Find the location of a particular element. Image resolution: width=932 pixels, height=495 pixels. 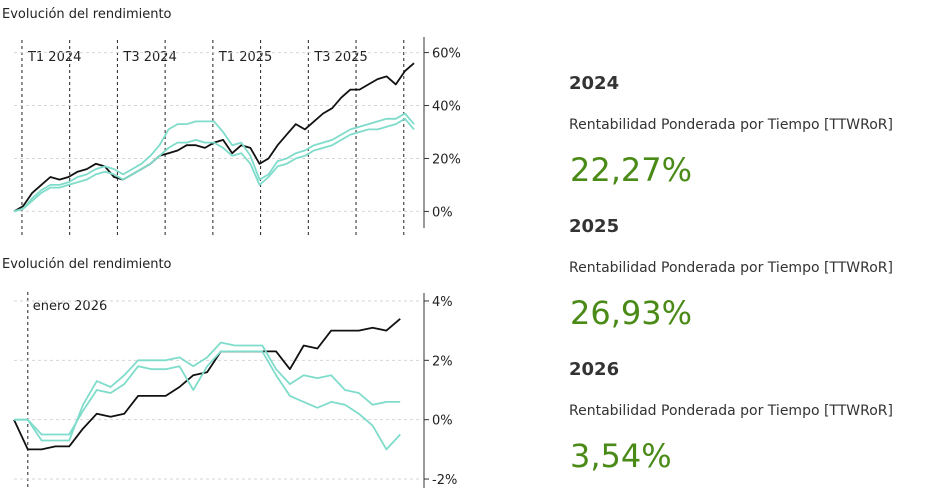

summary-year-2025: 2025 is located at coordinates (594, 226).